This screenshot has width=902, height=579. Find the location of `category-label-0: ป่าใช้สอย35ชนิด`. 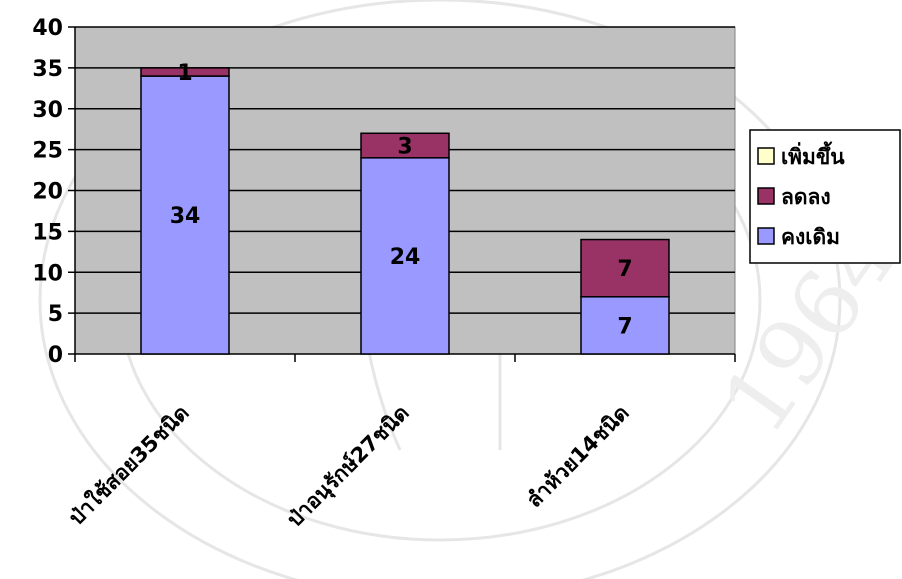

category-label-0: ป่าใช้สอย35ชนิด is located at coordinates (129, 465).